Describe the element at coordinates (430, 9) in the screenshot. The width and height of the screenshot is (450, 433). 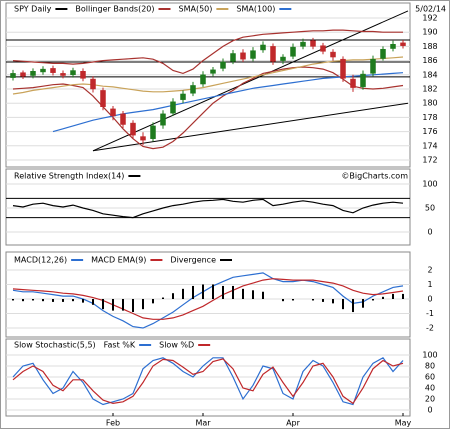
I see `date-label: 5/02/14` at that location.